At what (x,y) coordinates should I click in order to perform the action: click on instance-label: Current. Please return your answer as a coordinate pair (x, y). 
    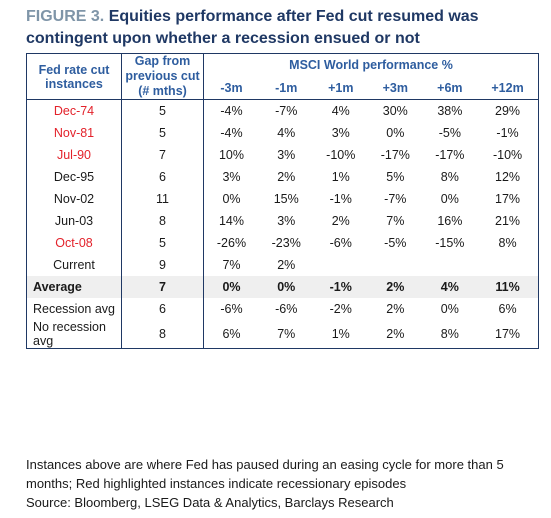
    Looking at the image, I should click on (74, 265).